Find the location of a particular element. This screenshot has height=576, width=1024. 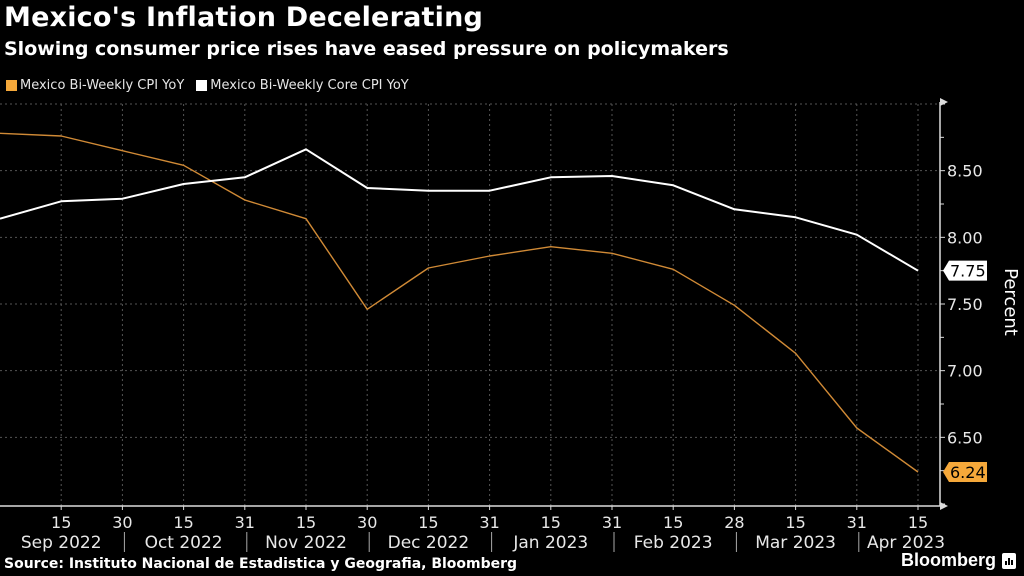

core-cpi-last-value-badge is located at coordinates (965, 270).